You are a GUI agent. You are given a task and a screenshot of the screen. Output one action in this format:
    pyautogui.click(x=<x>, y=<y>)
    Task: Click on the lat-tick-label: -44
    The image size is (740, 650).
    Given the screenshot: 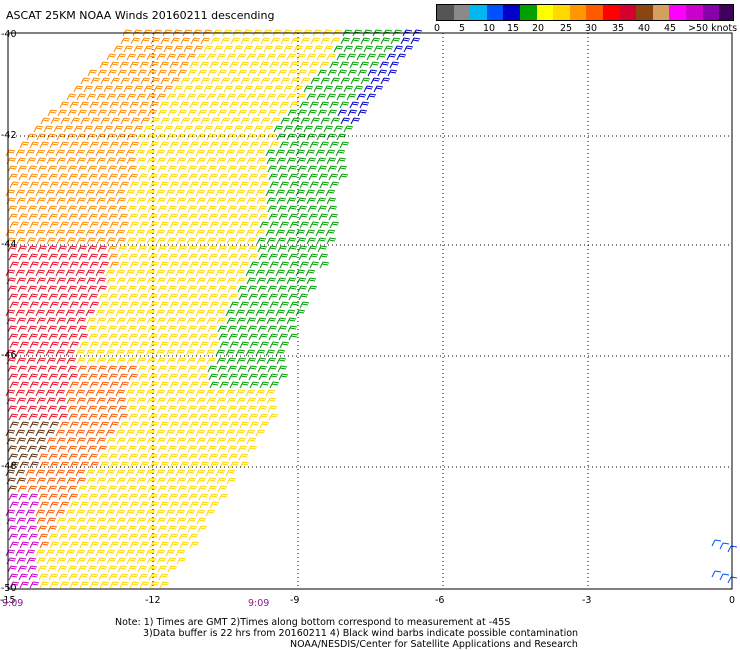 What is the action you would take?
    pyautogui.click(x=9, y=244)
    